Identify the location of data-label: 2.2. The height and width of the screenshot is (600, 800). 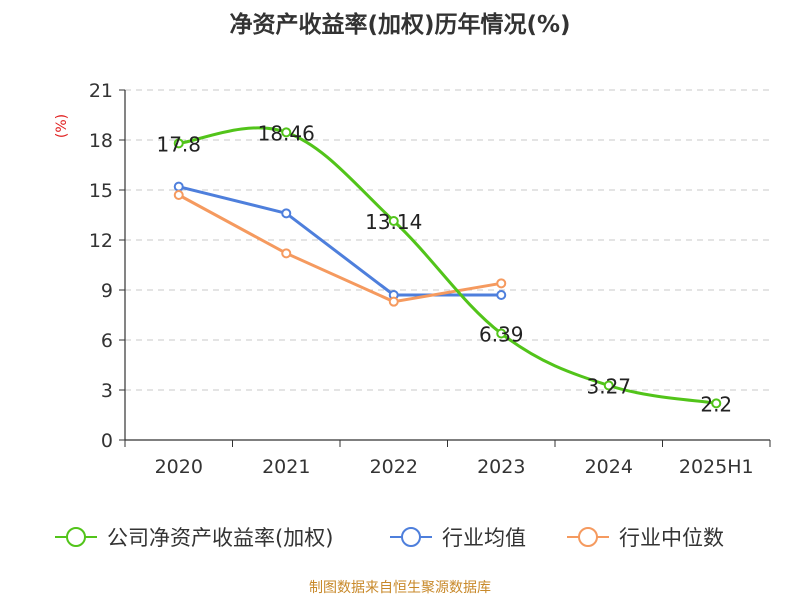
(716, 404).